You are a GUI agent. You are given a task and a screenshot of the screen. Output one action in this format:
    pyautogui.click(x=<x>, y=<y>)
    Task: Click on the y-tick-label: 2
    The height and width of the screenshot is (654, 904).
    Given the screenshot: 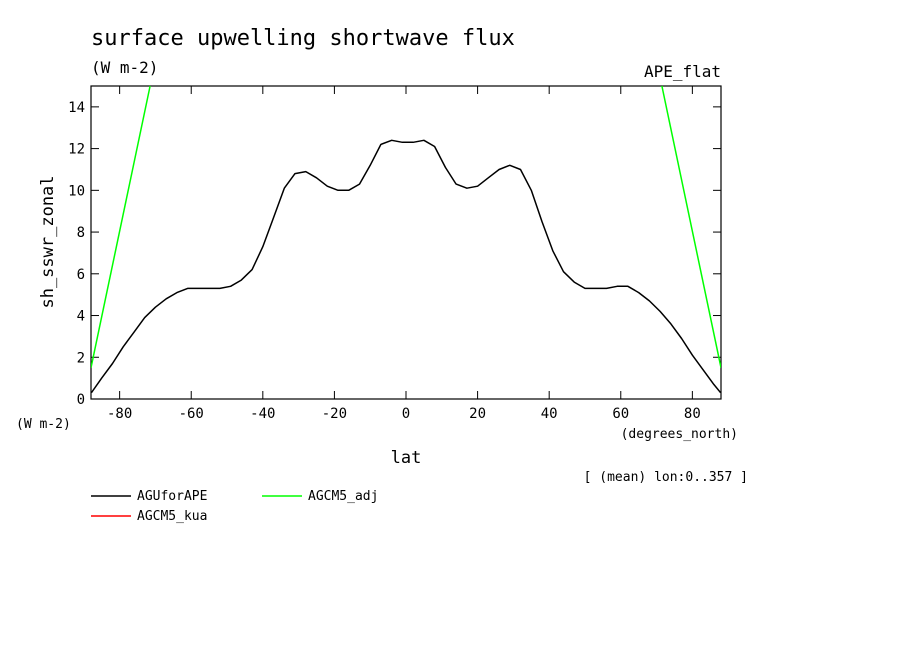 What is the action you would take?
    pyautogui.click(x=81, y=358)
    